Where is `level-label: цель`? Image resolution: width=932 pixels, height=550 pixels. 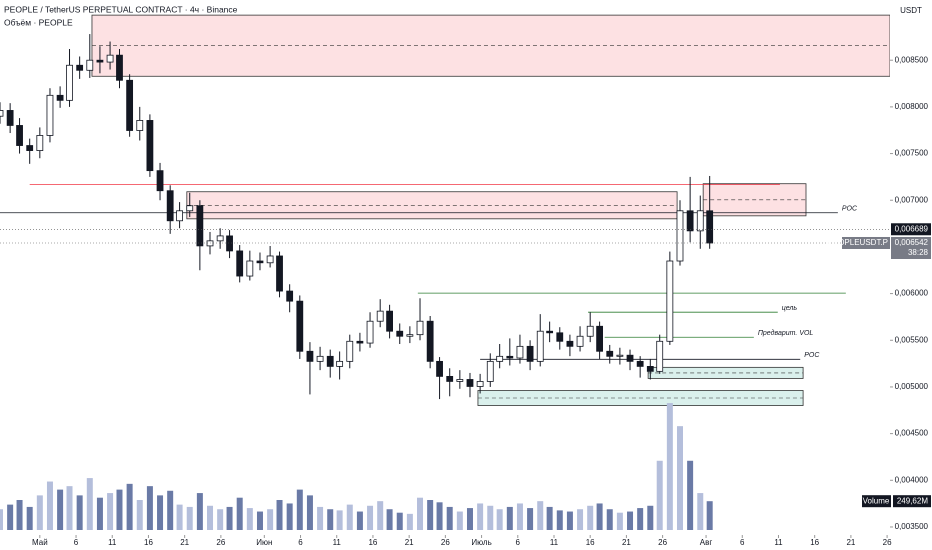 level-label: цель is located at coordinates (790, 308).